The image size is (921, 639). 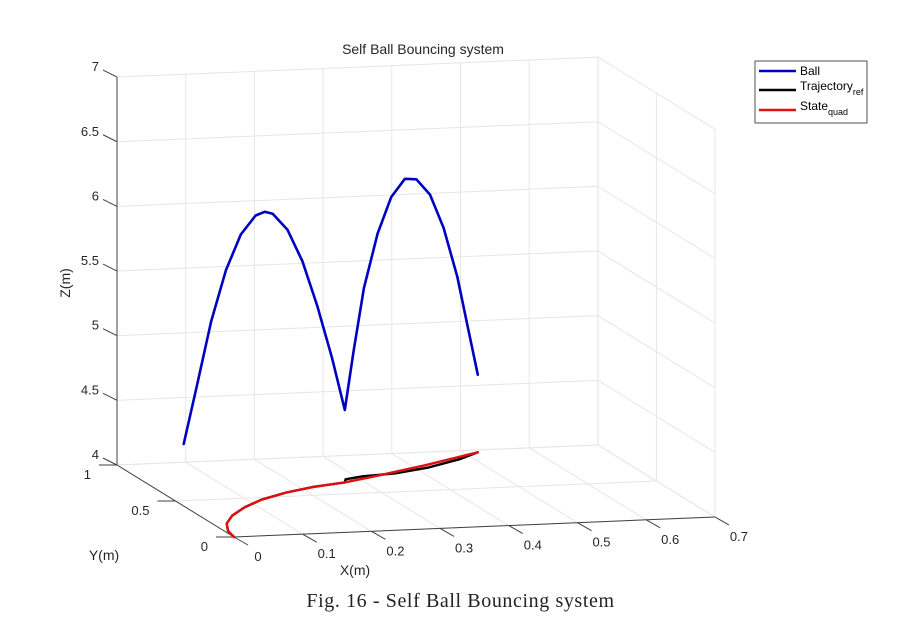 I want to click on x-tick-label: 0.6, so click(x=670, y=539).